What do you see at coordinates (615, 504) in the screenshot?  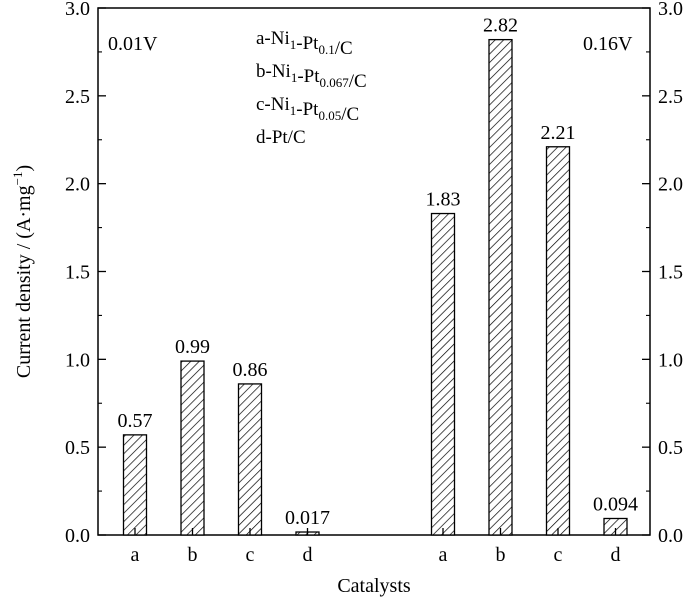 I see `bar-value-label: 0.094` at bounding box center [615, 504].